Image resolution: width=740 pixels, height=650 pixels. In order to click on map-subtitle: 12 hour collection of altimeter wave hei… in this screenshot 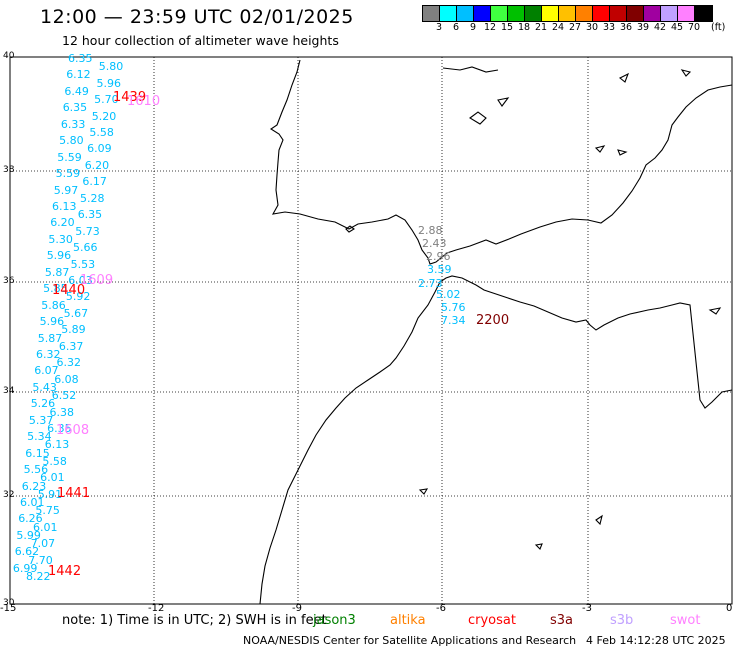, I will do `click(200, 40)`.